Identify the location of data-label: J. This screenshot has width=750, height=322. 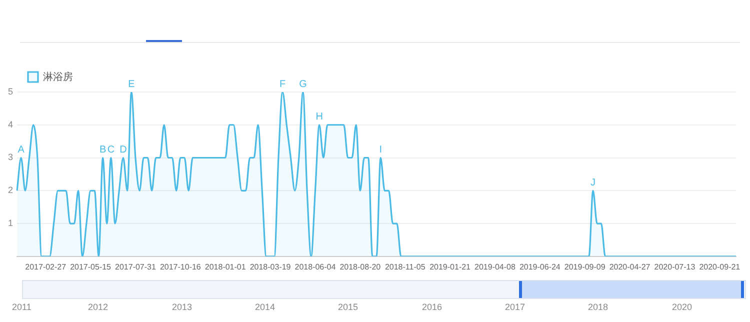
(593, 182).